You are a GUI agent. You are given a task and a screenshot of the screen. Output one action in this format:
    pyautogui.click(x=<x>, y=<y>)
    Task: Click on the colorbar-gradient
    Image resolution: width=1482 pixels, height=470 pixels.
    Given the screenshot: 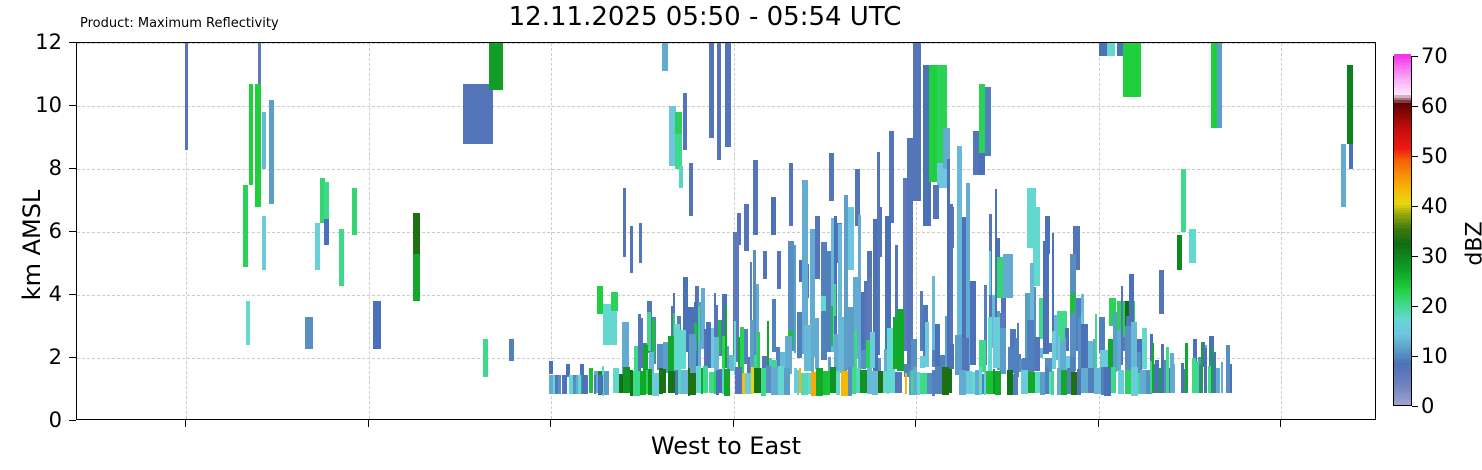 What is the action you would take?
    pyautogui.click(x=1402, y=230)
    